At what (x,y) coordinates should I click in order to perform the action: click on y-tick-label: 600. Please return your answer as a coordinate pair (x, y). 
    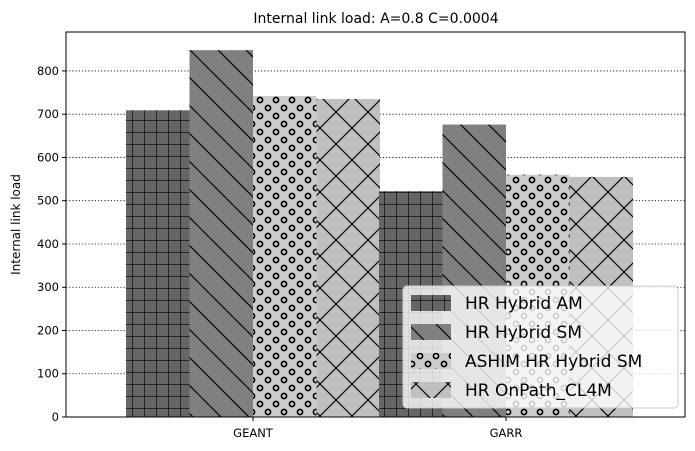
    Looking at the image, I should click on (48, 157).